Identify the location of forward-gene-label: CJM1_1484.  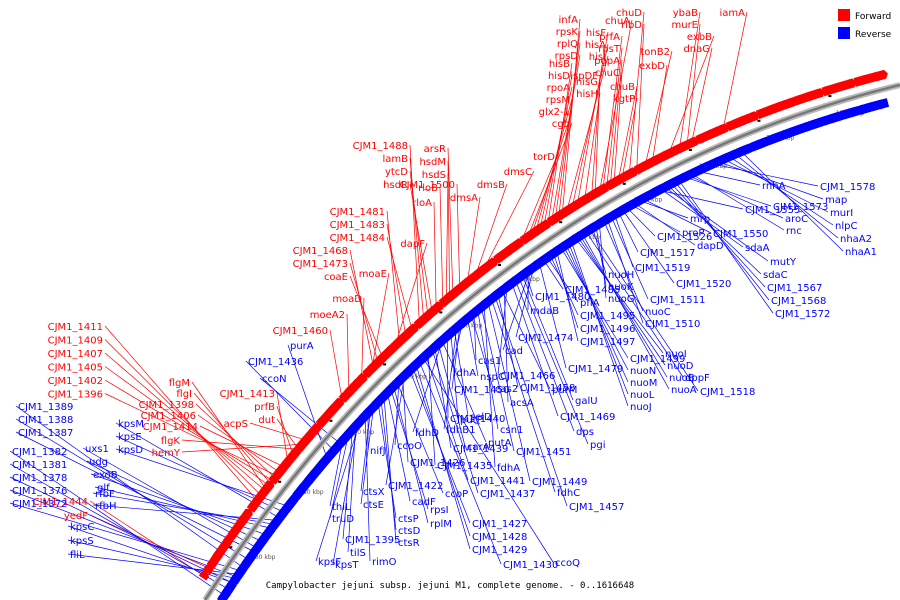
(357, 238).